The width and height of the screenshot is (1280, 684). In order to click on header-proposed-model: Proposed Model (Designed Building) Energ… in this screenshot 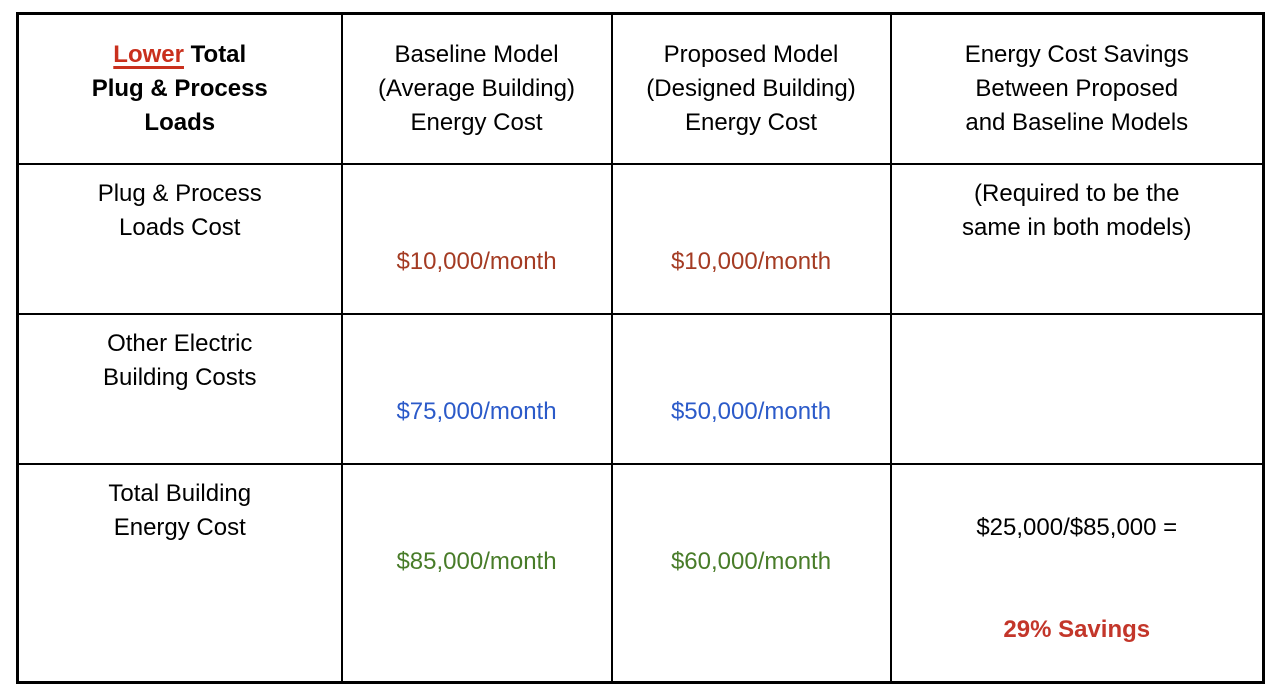, I will do `click(751, 88)`.